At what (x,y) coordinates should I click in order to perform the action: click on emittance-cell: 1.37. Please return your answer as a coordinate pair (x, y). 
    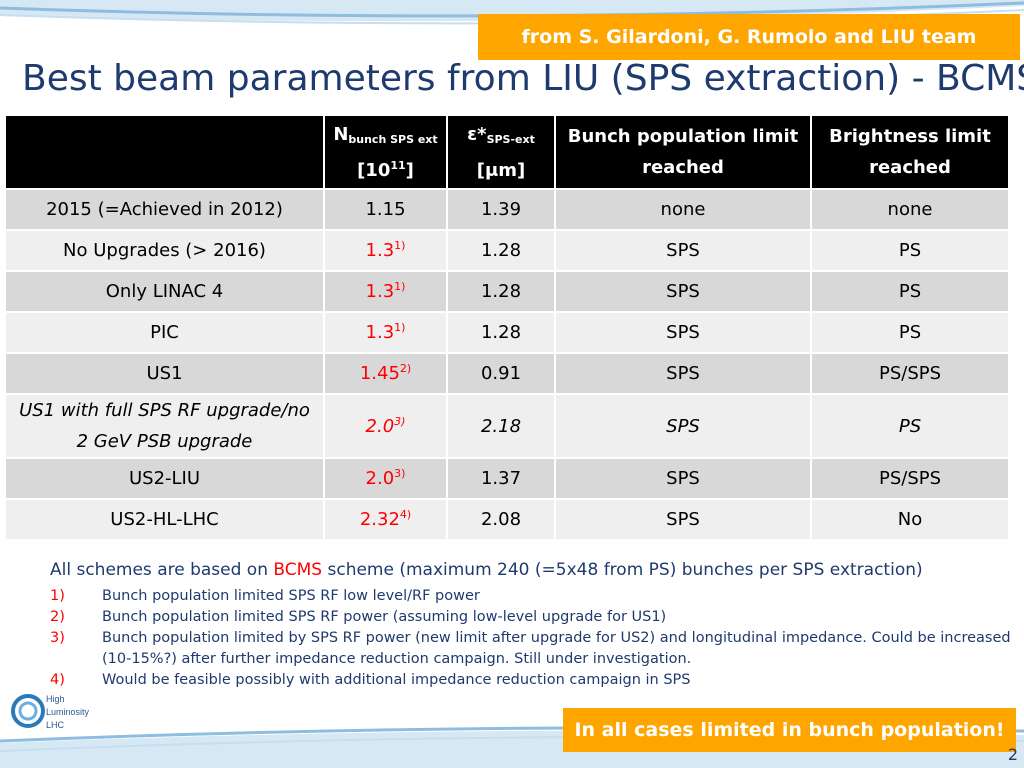
    Looking at the image, I should click on (500, 477).